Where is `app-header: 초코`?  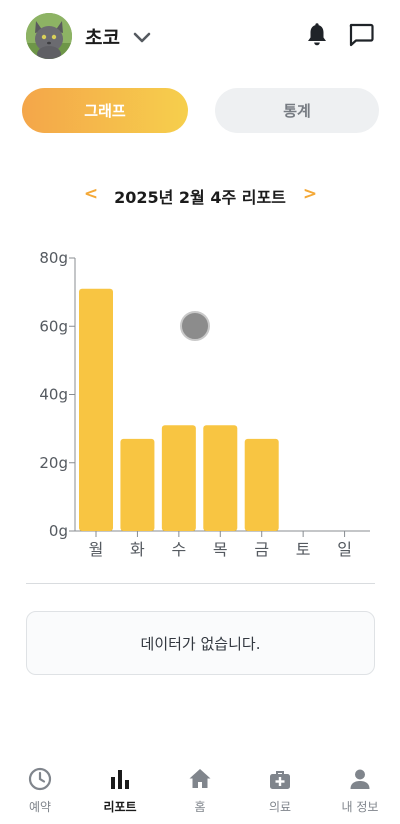 app-header: 초코 is located at coordinates (200, 36).